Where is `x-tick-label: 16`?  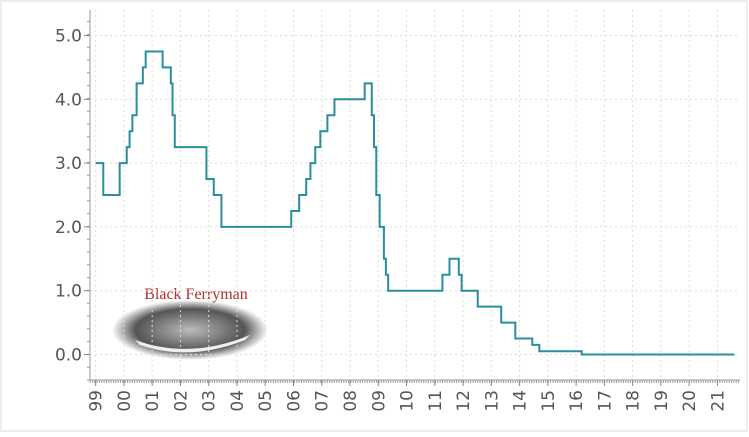 x-tick-label: 16 is located at coordinates (577, 401).